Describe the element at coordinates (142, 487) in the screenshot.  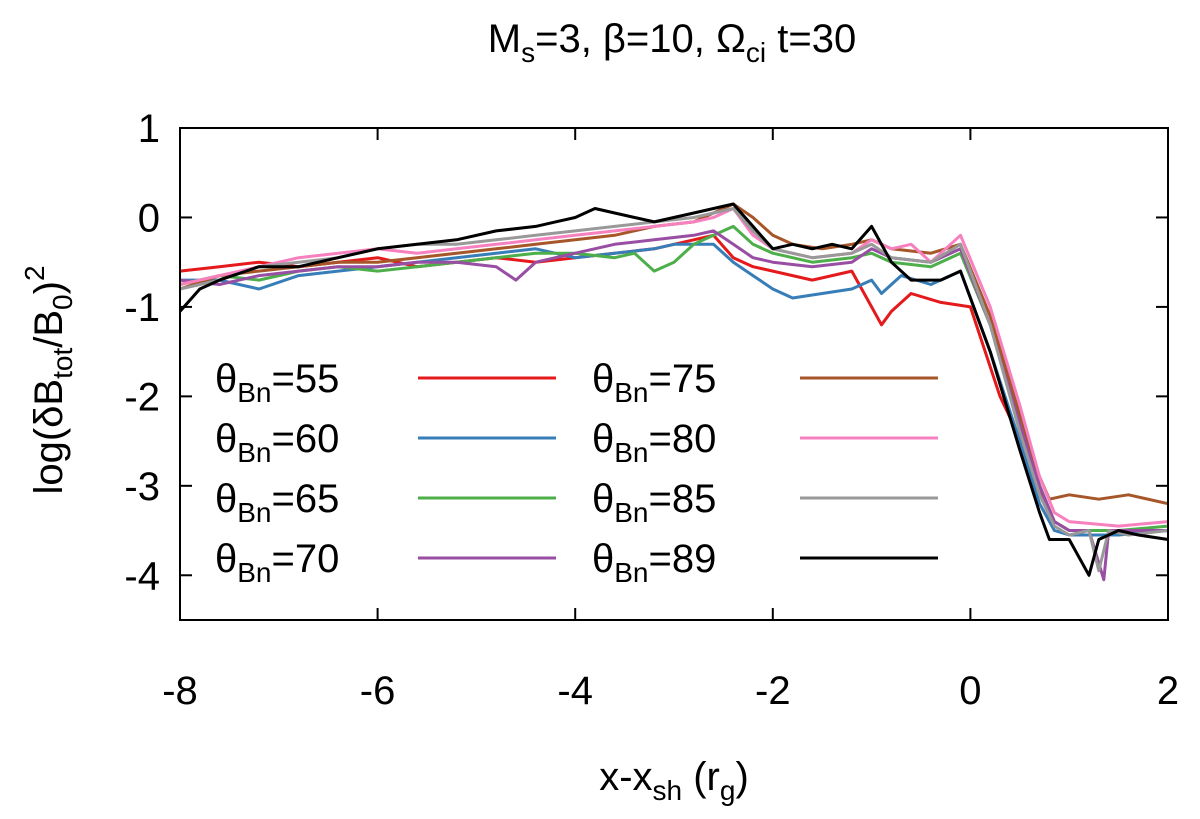
I see `y-tick-label: -3` at that location.